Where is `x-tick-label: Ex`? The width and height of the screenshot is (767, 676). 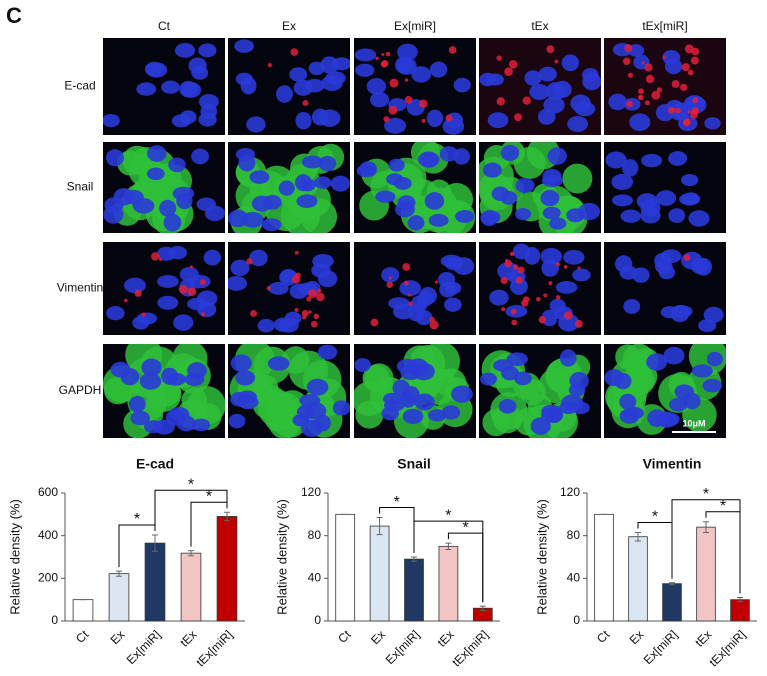 x-tick-label: Ex is located at coordinates (378, 637).